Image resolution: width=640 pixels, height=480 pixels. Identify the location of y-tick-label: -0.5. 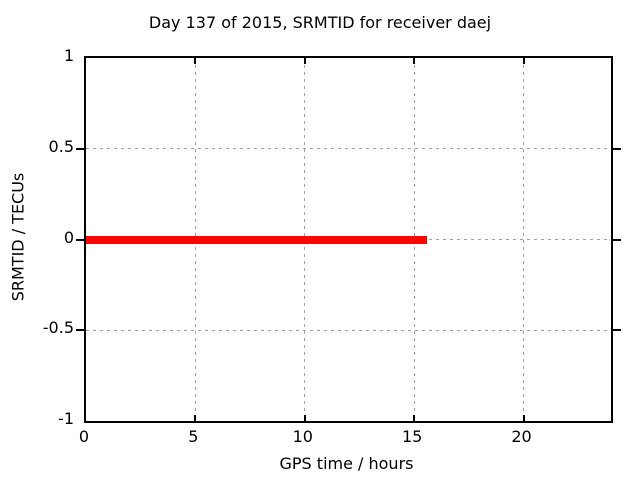
(58, 328).